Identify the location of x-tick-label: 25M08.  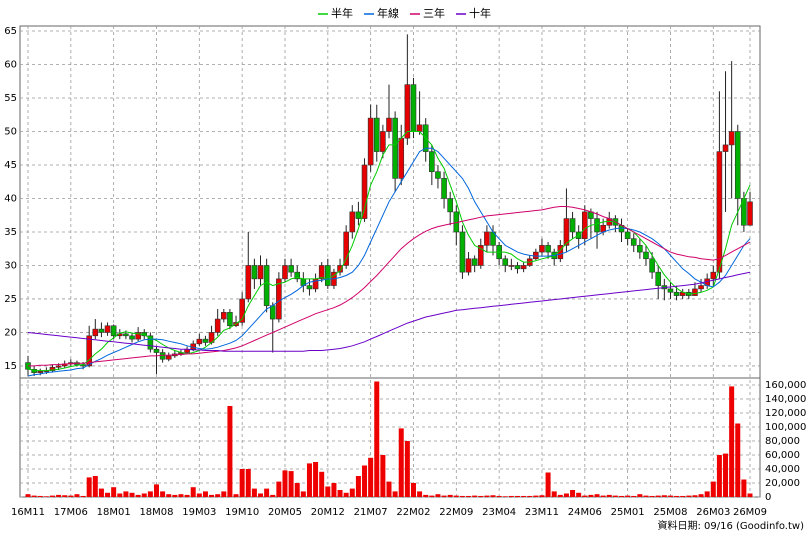
(670, 512).